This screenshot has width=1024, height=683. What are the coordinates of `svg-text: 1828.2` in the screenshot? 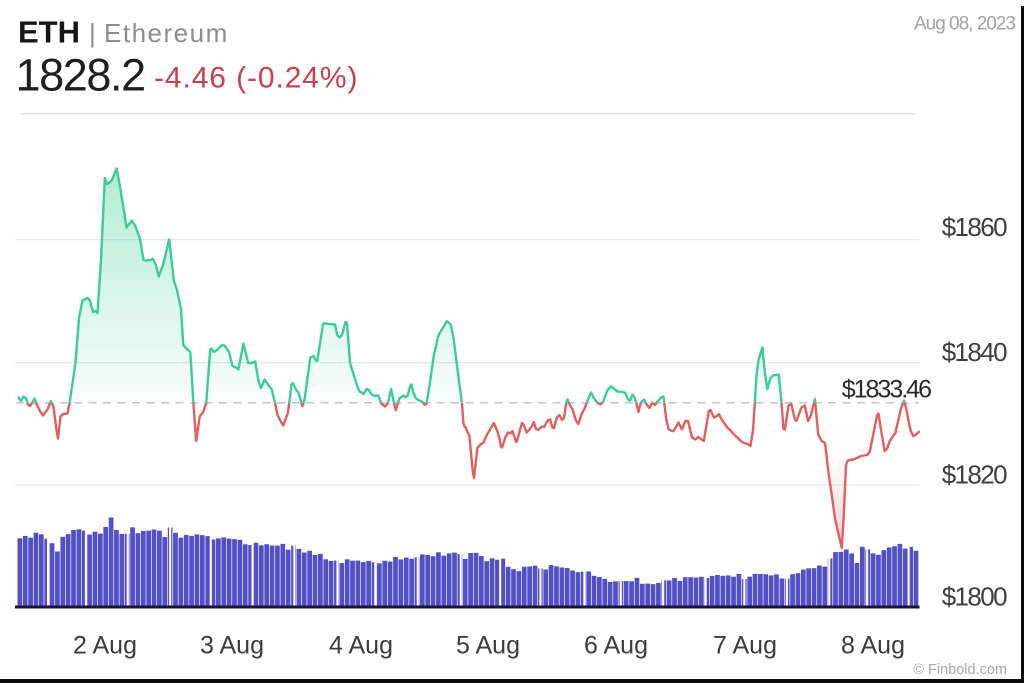 It's located at (80, 75).